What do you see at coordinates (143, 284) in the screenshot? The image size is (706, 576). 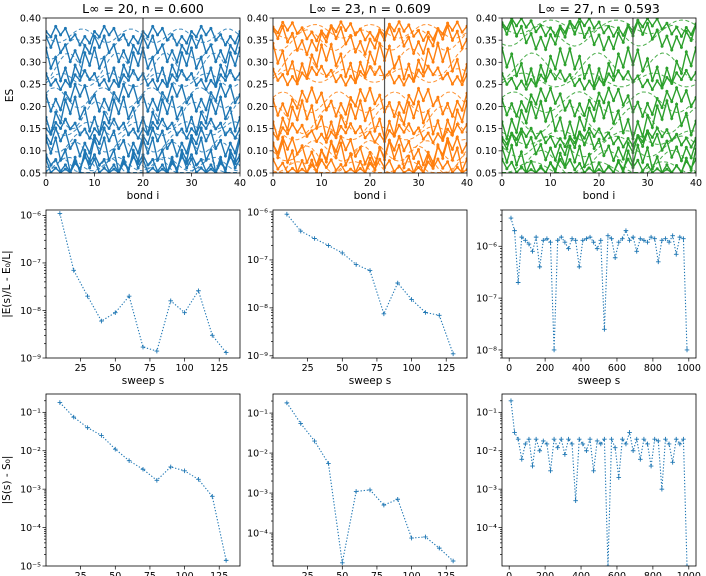 I see `plot-frame` at bounding box center [143, 284].